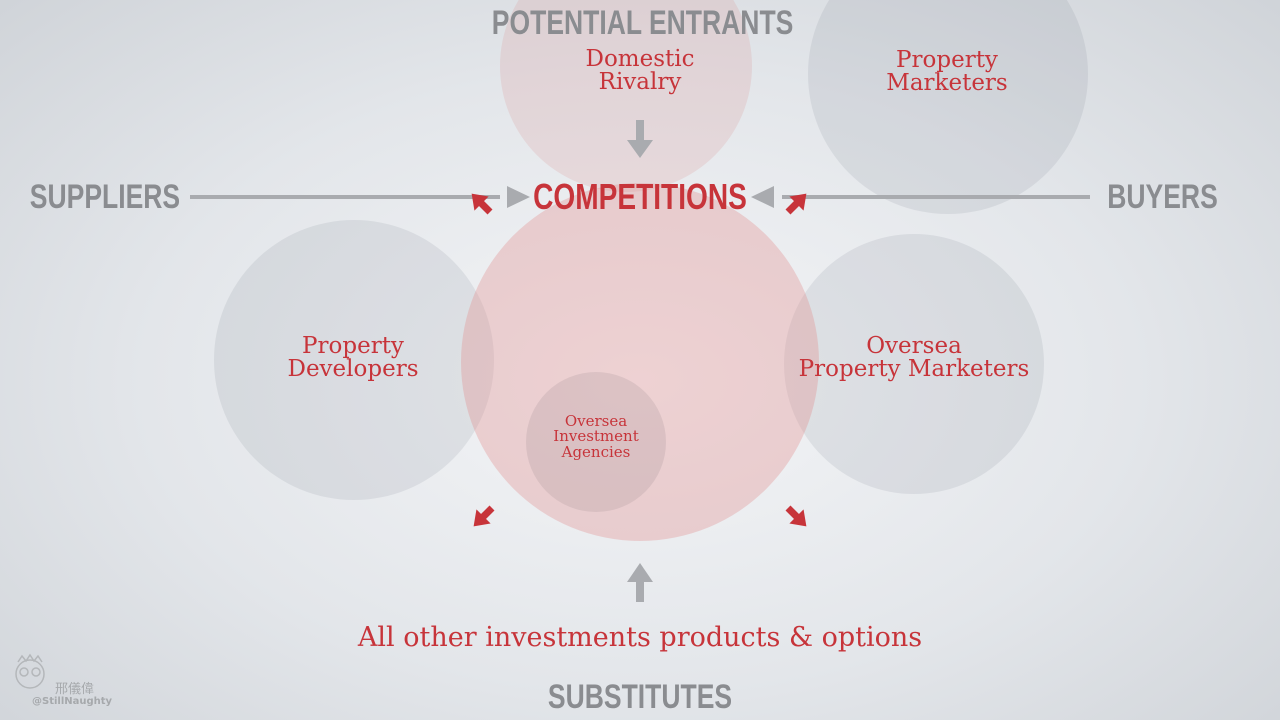 Image resolution: width=1280 pixels, height=720 pixels. Describe the element at coordinates (640, 637) in the screenshot. I see `substitutes-description: All other investments products & options` at that location.